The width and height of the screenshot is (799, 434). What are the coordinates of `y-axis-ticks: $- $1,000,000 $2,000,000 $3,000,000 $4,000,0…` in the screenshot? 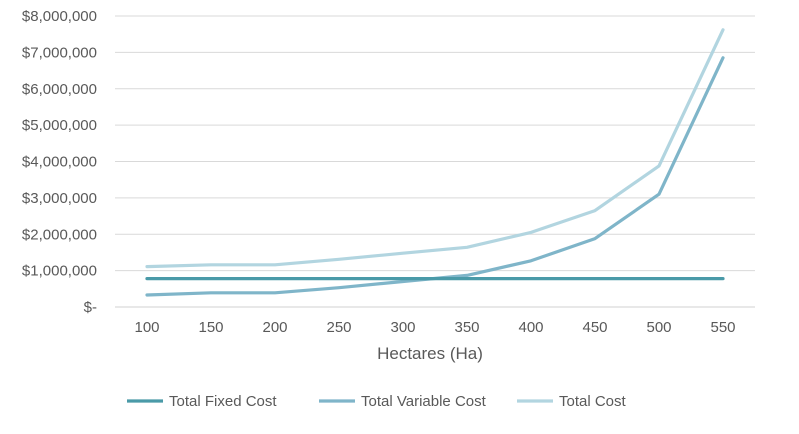 It's located at (59, 162).